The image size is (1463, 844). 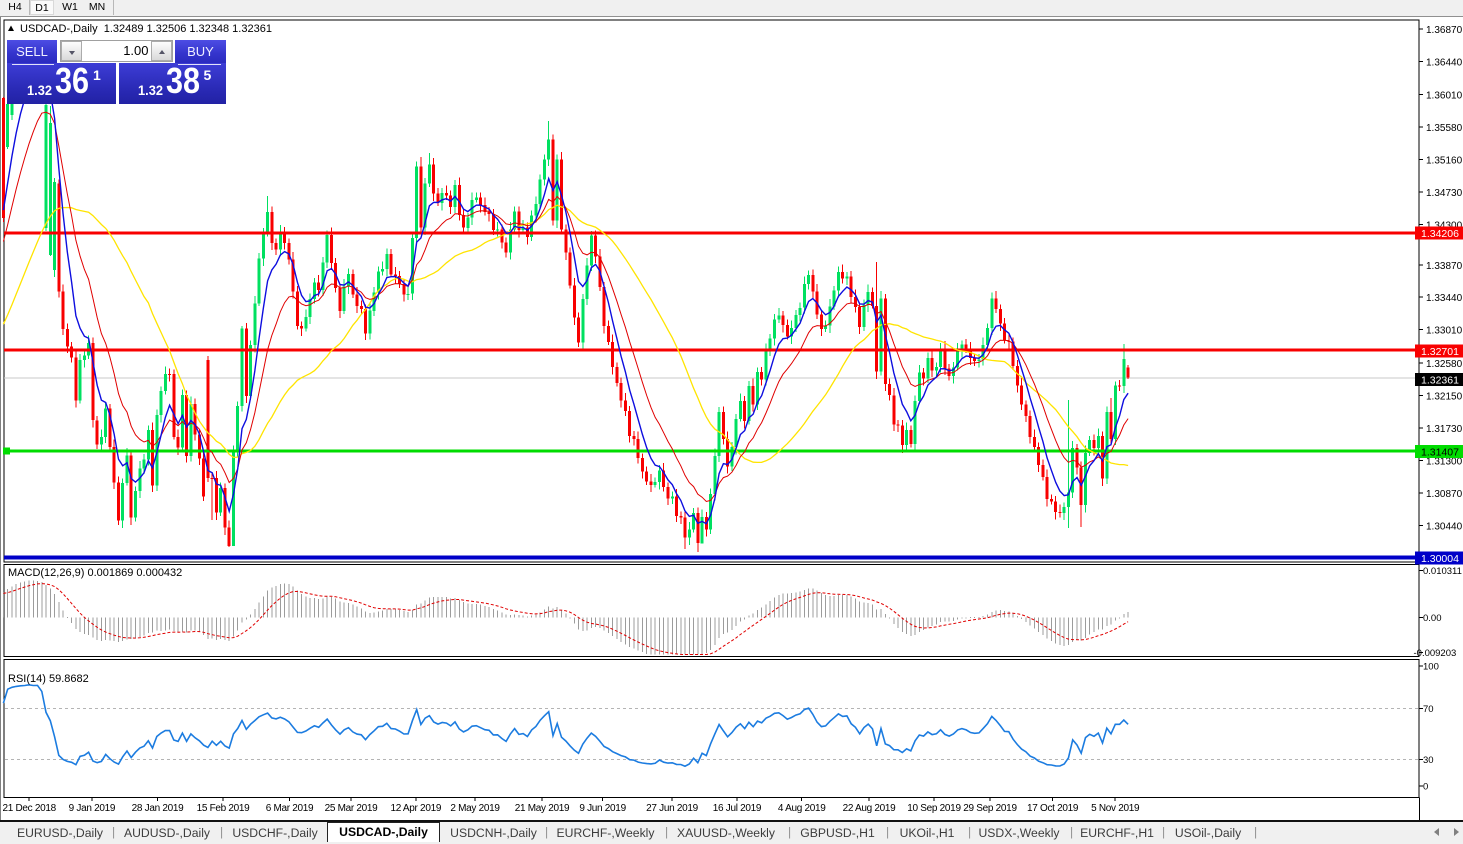 What do you see at coordinates (1425, 787) in the screenshot?
I see `svg-text: 0` at bounding box center [1425, 787].